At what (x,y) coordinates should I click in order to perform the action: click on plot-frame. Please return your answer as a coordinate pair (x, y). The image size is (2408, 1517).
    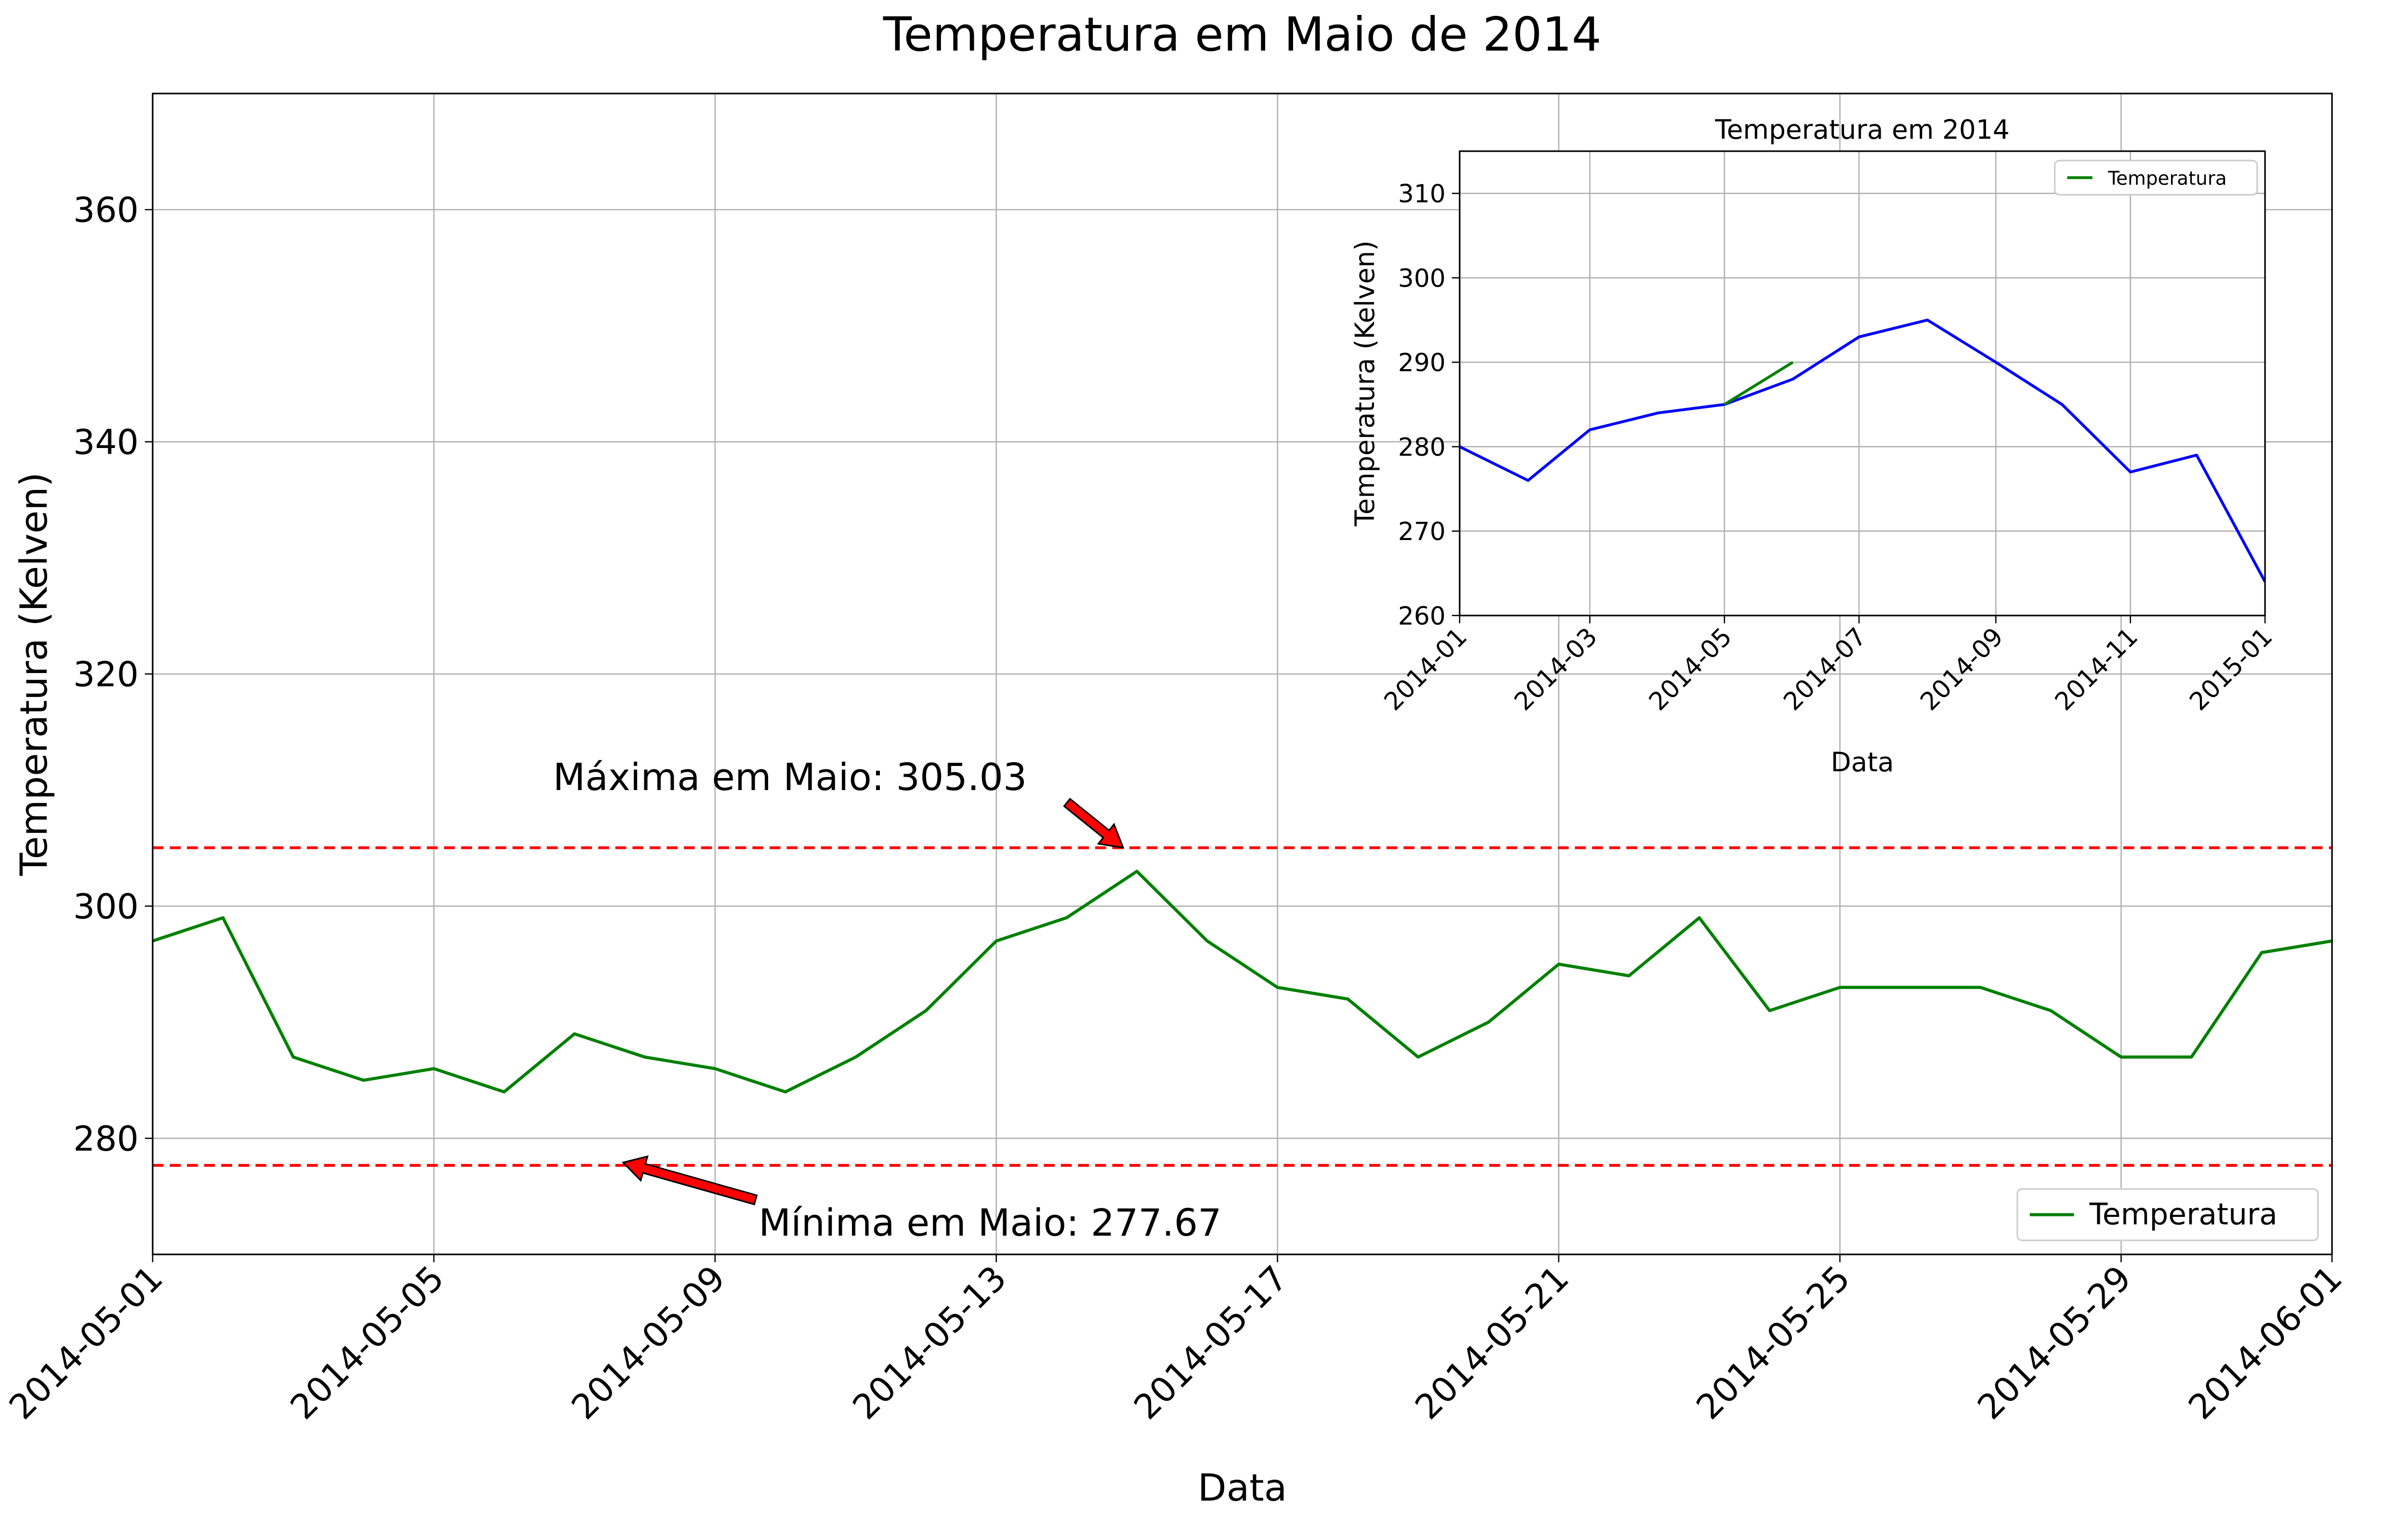
    Looking at the image, I should click on (1862, 384).